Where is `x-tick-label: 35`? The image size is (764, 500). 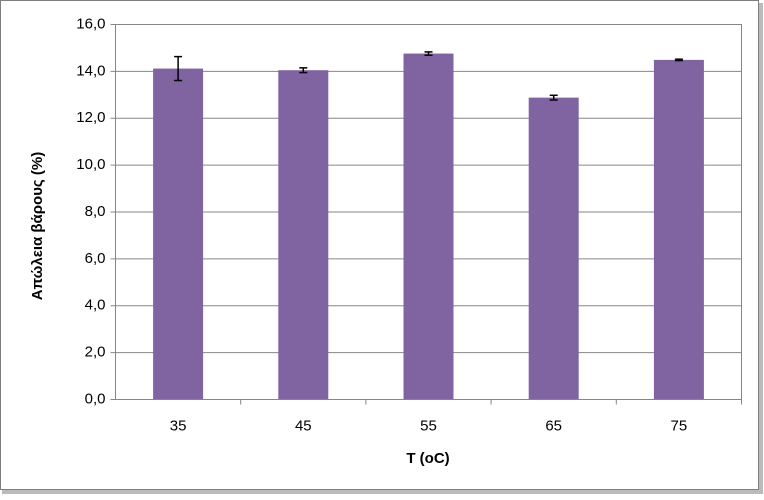 x-tick-label: 35 is located at coordinates (178, 425).